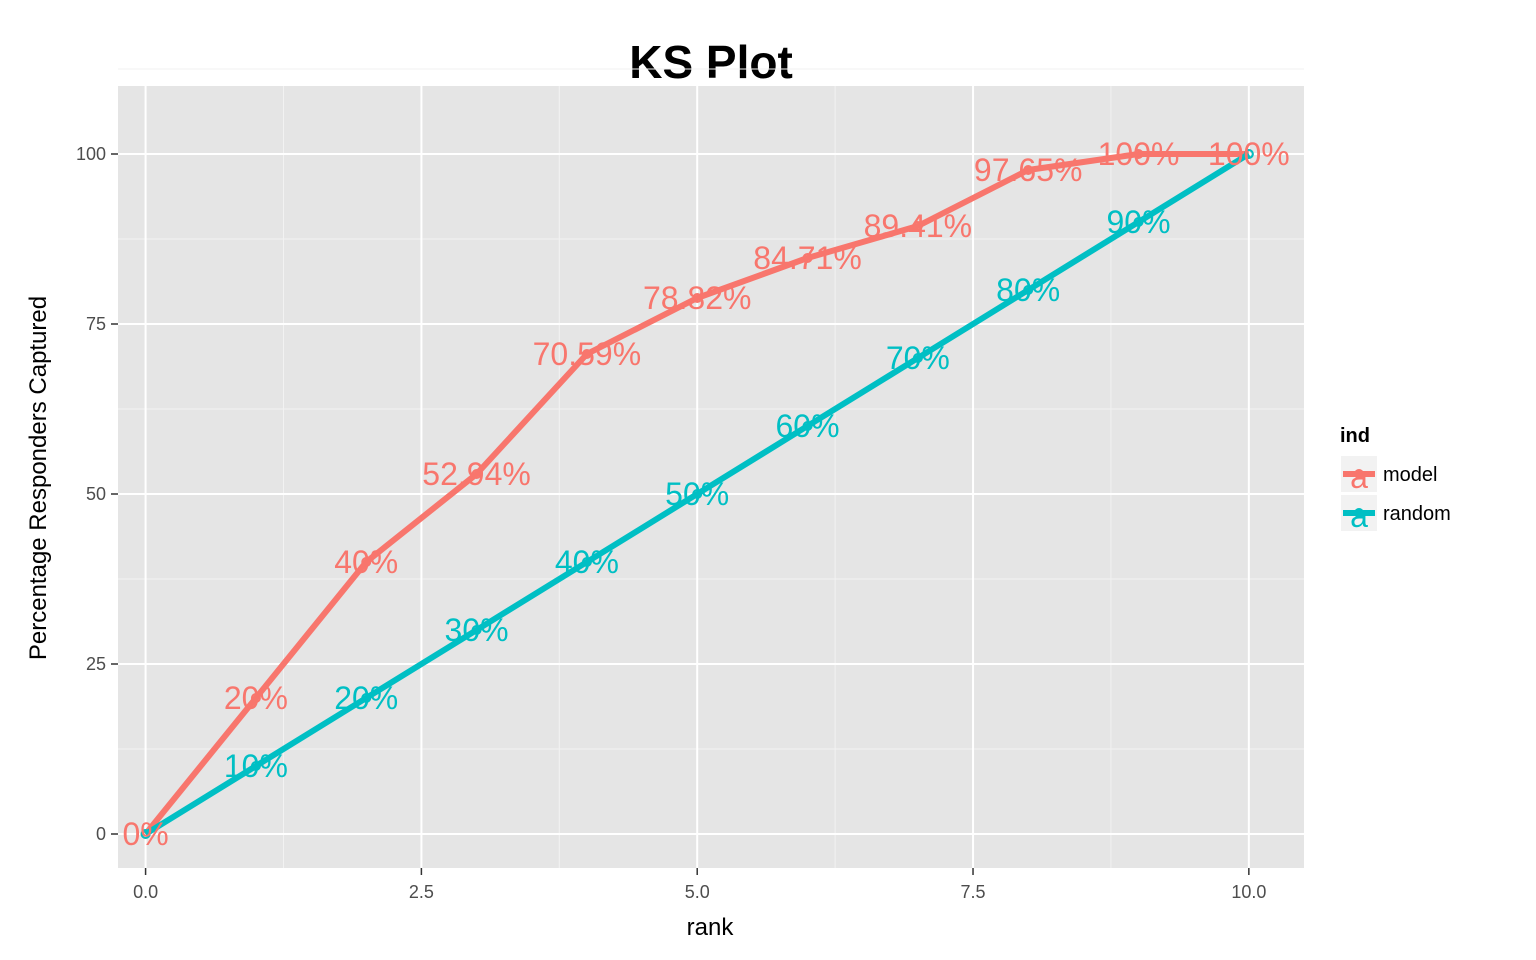  What do you see at coordinates (96, 494) in the screenshot?
I see `y-tick-label: 50` at bounding box center [96, 494].